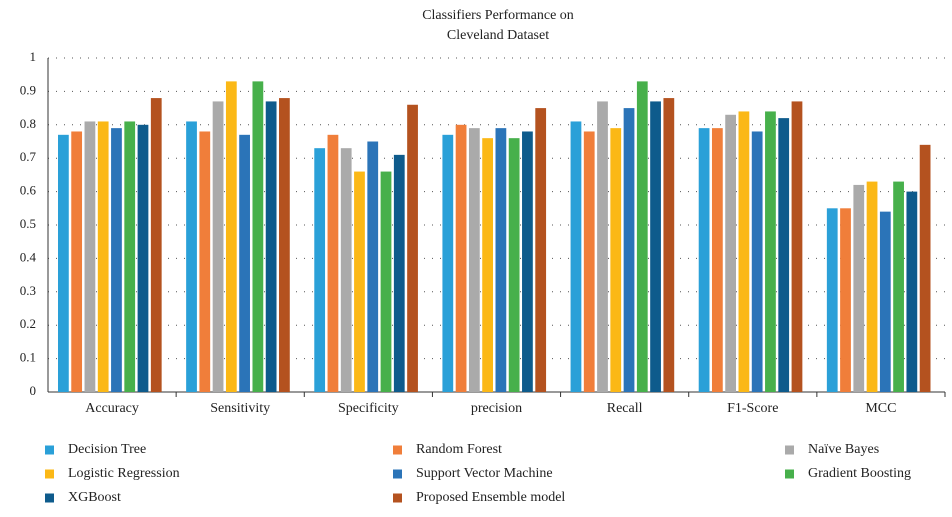  Describe the element at coordinates (459, 449) in the screenshot. I see `legend-label: Random Forest` at that location.